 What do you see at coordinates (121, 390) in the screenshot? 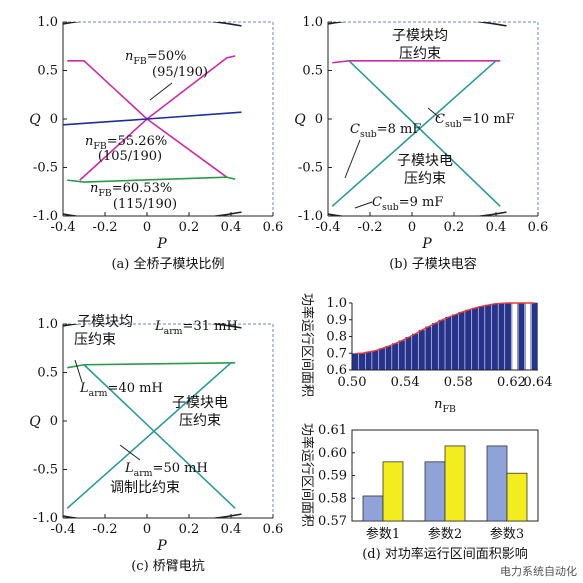
I see `annotation-larm40: Larm=40 mH` at bounding box center [121, 390].